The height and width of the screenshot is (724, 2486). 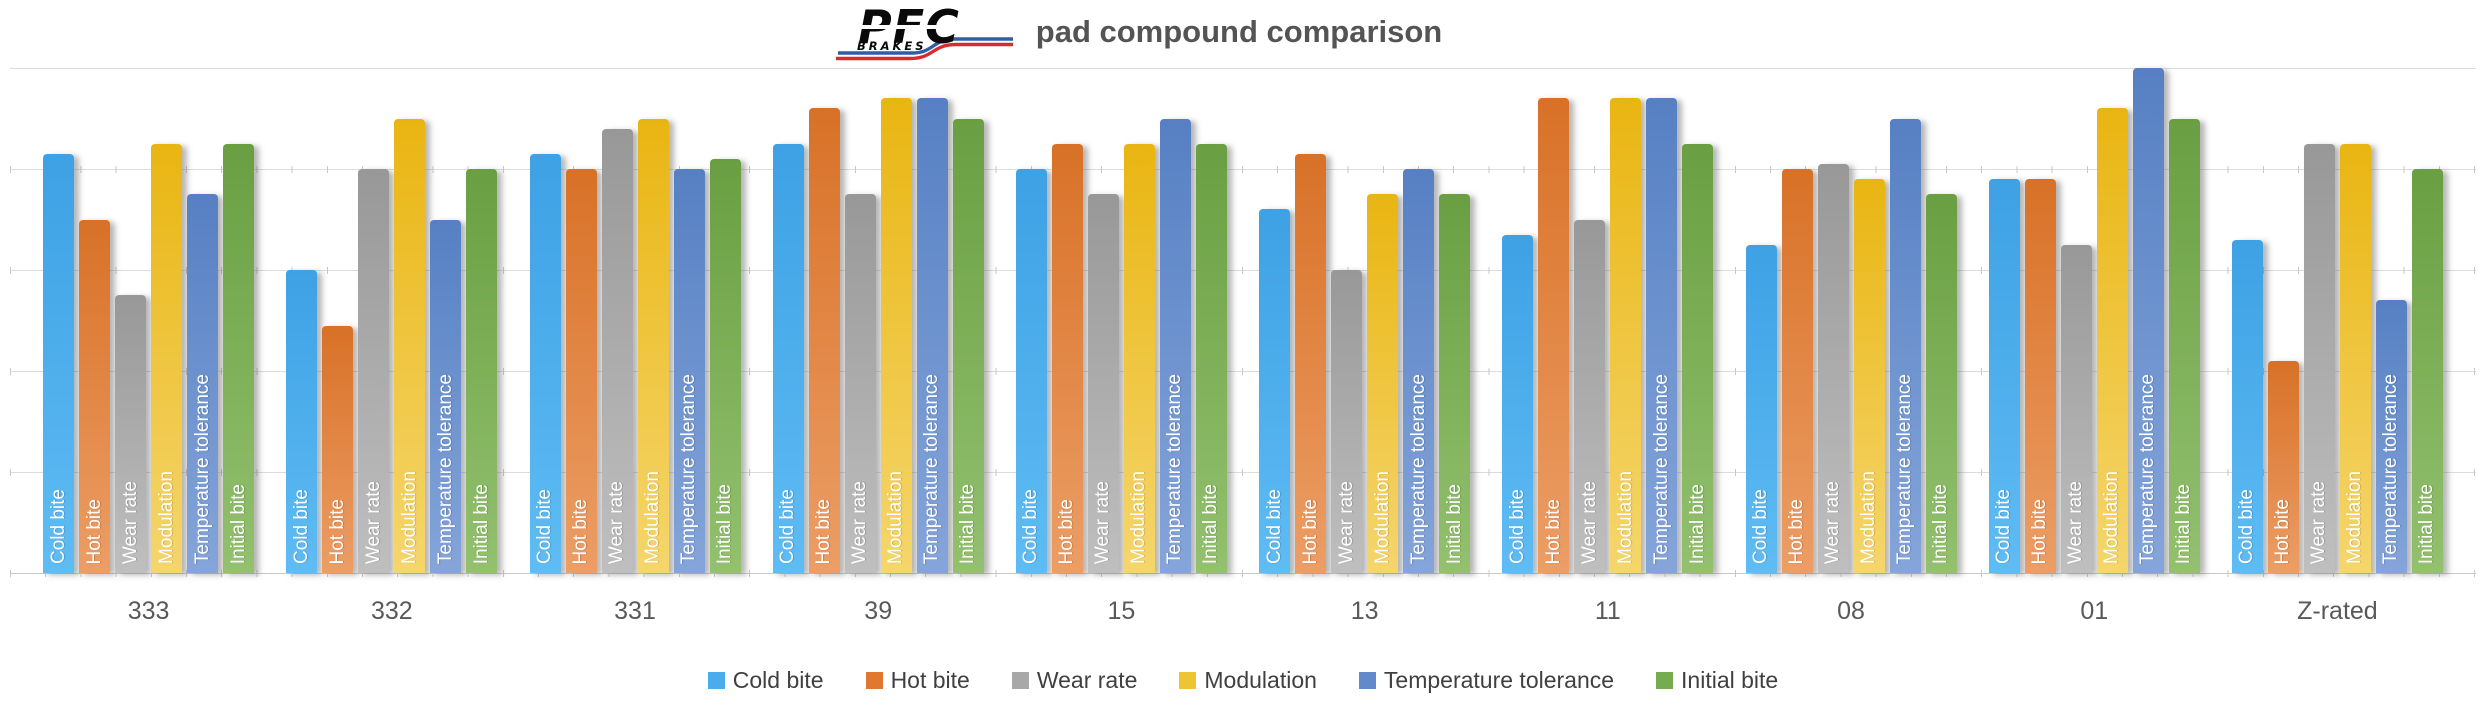 I want to click on bar-hot-bite-15: Hot bite, so click(x=1067, y=358).